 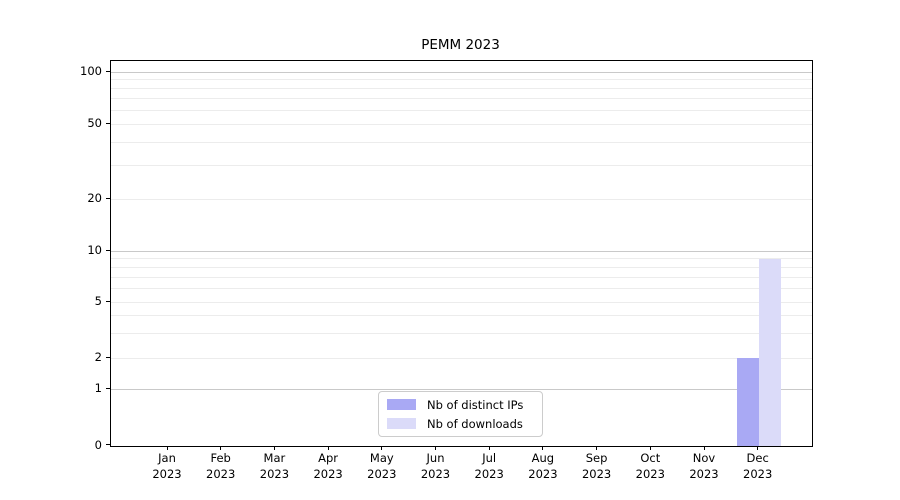 I want to click on y-tick-label: 50, so click(x=94, y=123).